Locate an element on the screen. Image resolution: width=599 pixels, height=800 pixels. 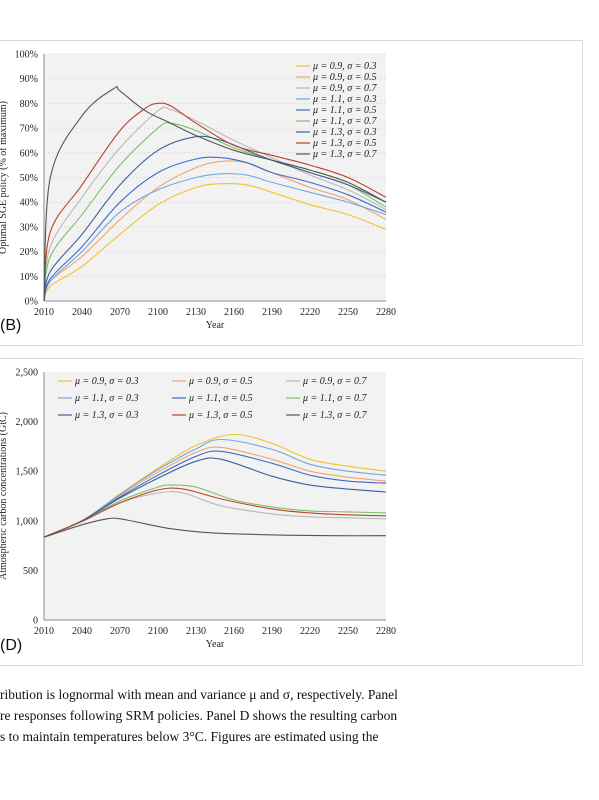
y-tick-label: 30% is located at coordinates (29, 227).